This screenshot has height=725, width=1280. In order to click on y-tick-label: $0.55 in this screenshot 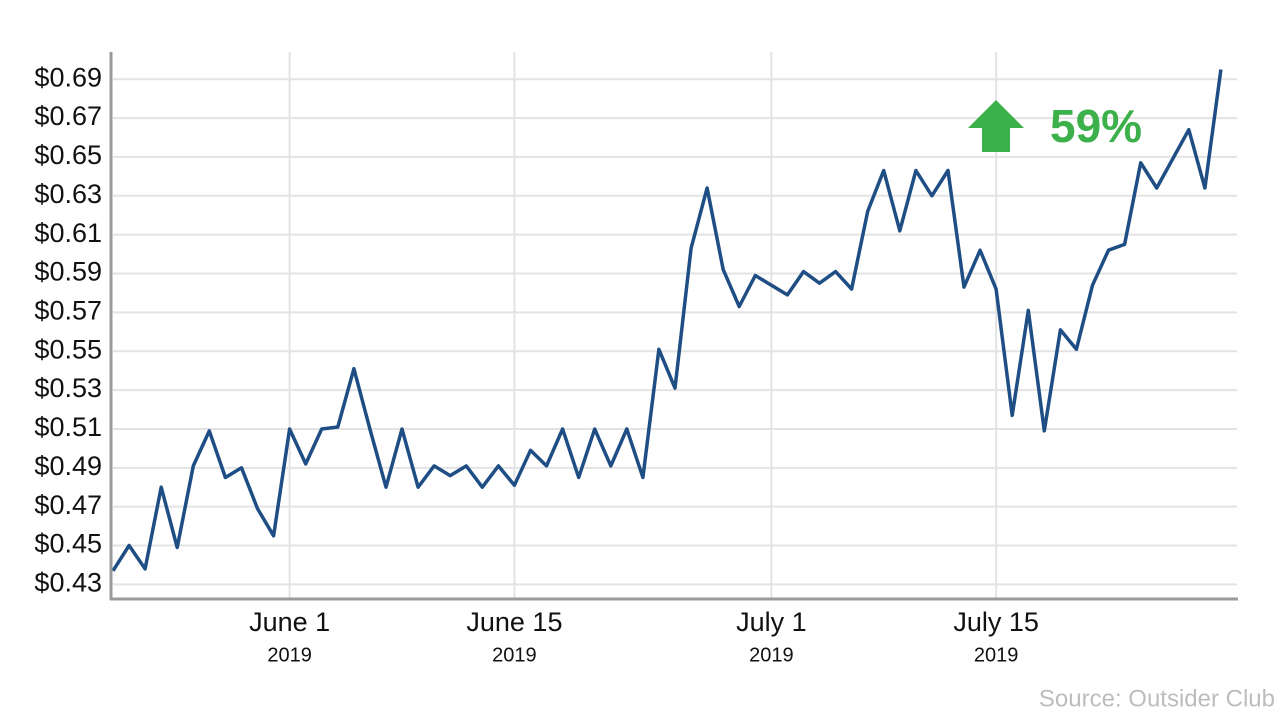, I will do `click(68, 349)`.